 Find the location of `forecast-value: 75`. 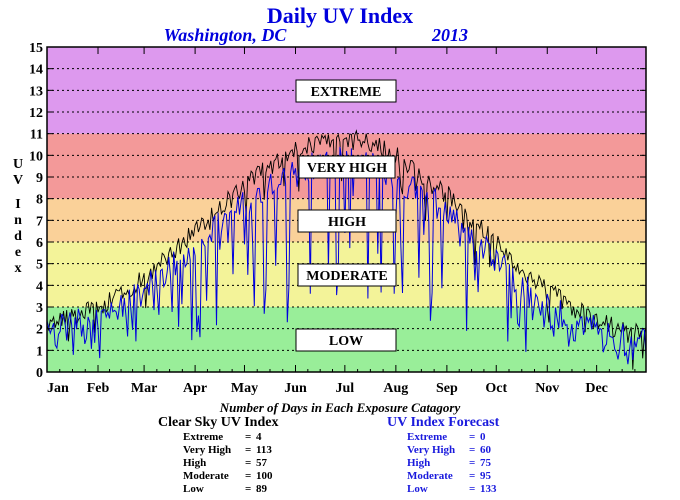

forecast-value: 75 is located at coordinates (485, 463).